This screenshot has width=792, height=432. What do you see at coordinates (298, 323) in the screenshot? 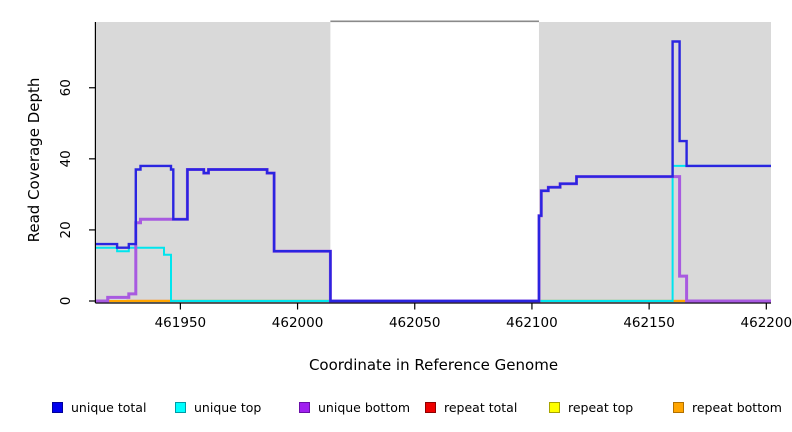
I see `x-tick-label: 462000` at bounding box center [298, 323].